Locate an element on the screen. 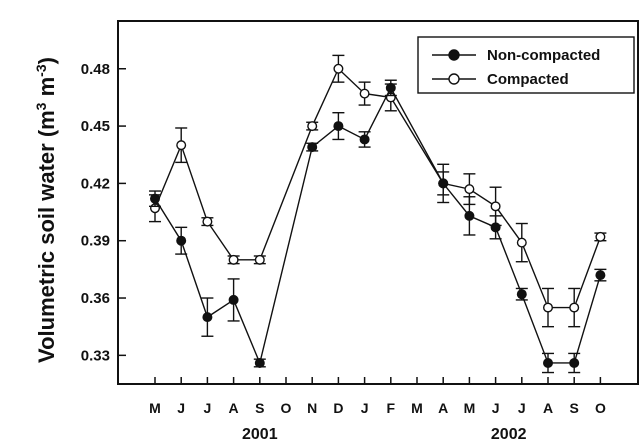 The image size is (640, 445). y-axis-title-exp1: 3 is located at coordinates (41, 106).